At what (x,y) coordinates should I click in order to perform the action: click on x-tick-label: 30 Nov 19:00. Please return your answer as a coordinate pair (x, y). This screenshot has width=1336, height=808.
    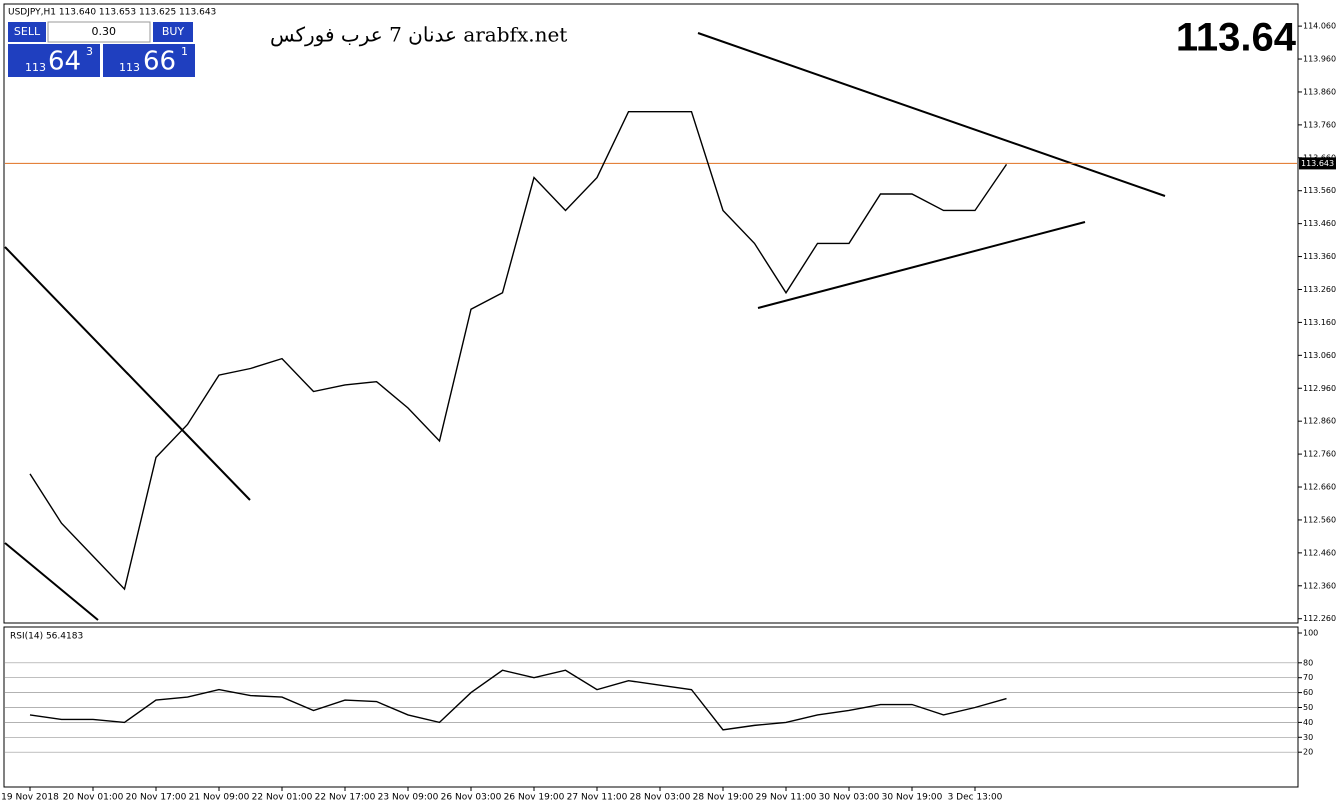
    Looking at the image, I should click on (912, 798).